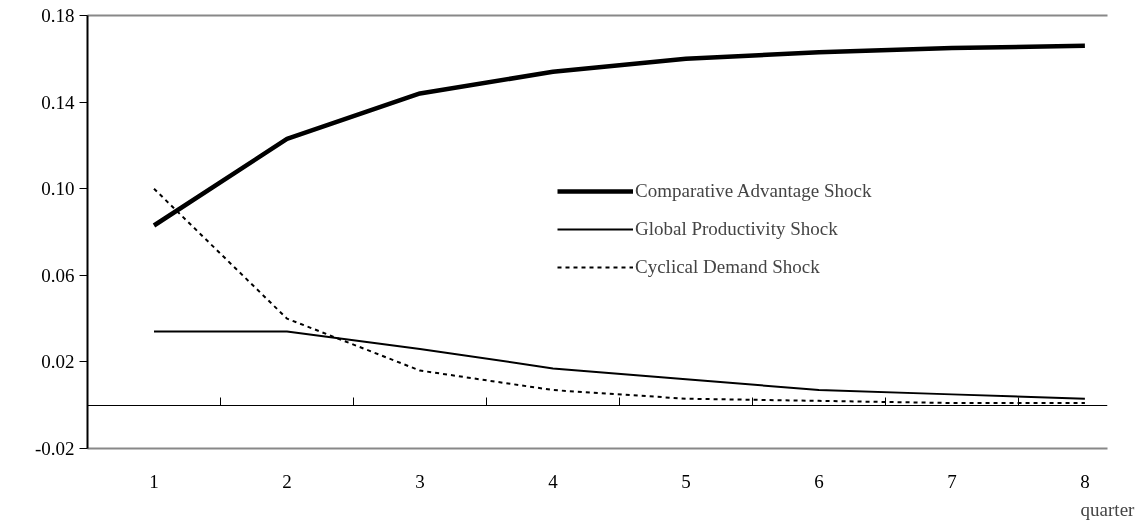  What do you see at coordinates (58, 362) in the screenshot?
I see `y-tick-label: 0.02` at bounding box center [58, 362].